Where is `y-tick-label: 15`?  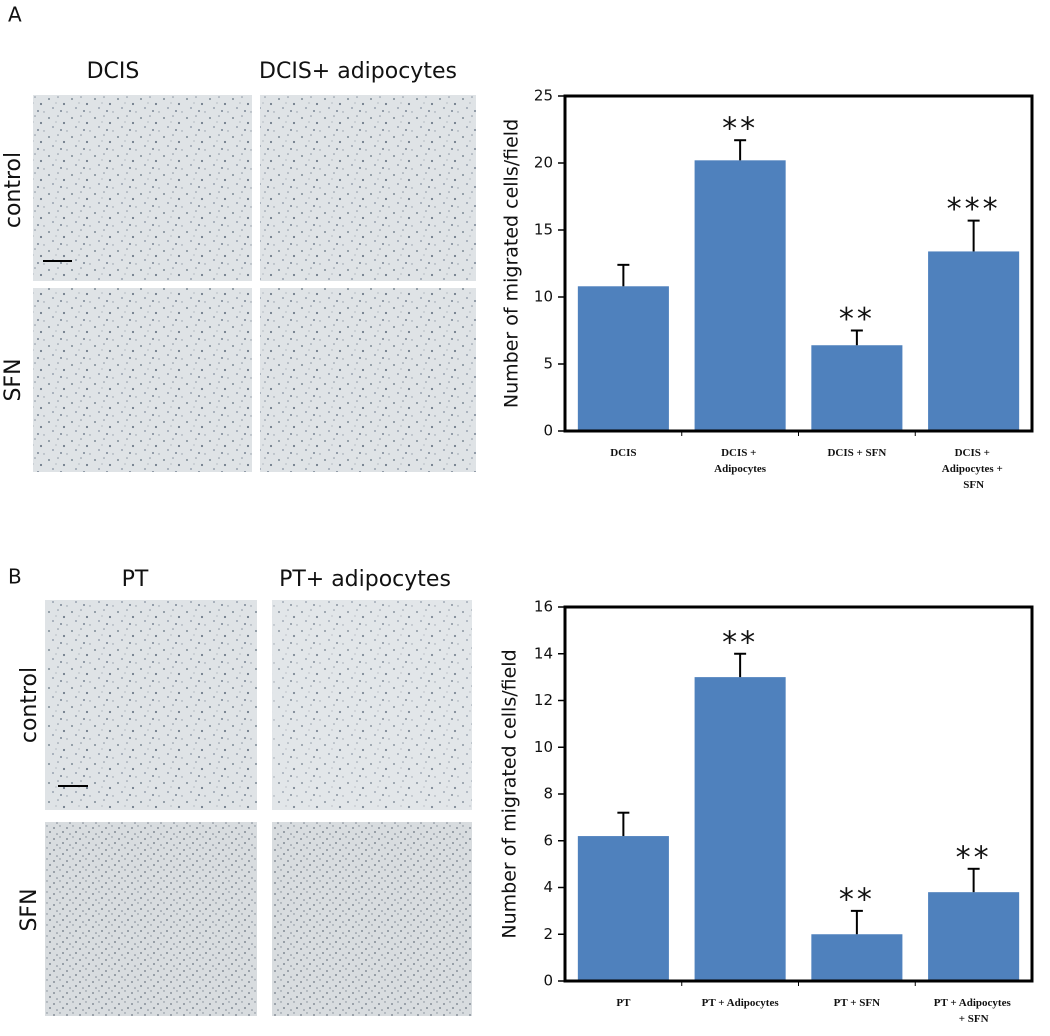 y-tick-label: 15 is located at coordinates (543, 230).